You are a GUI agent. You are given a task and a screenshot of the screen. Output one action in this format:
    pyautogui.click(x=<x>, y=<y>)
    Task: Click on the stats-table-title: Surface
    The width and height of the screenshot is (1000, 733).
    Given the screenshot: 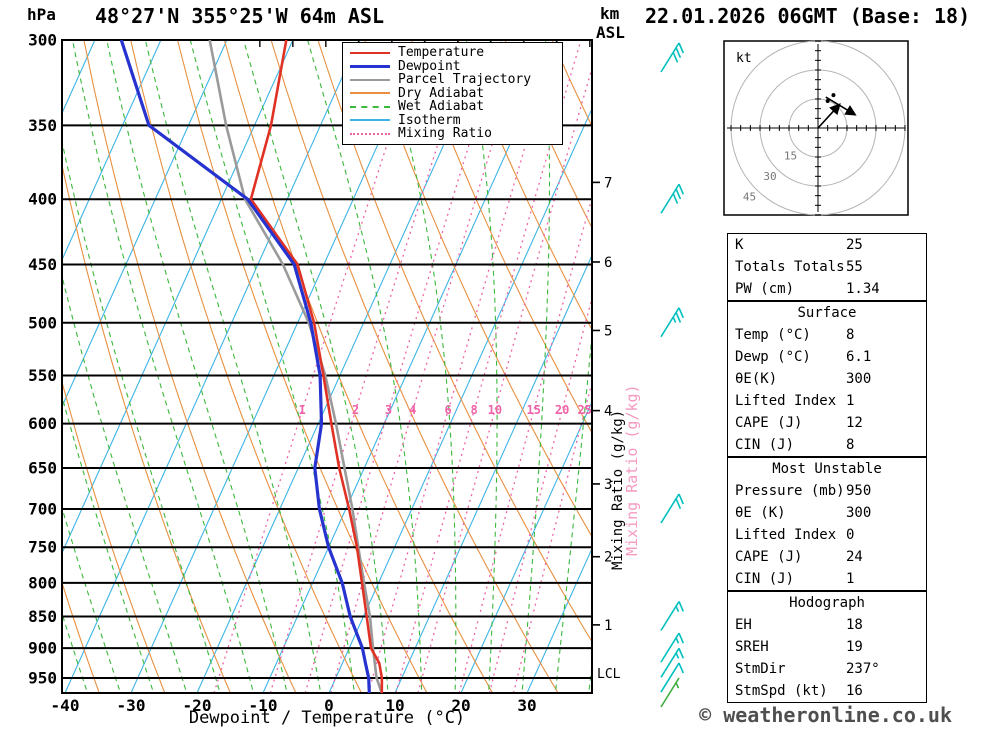 What is the action you would take?
    pyautogui.click(x=827, y=313)
    